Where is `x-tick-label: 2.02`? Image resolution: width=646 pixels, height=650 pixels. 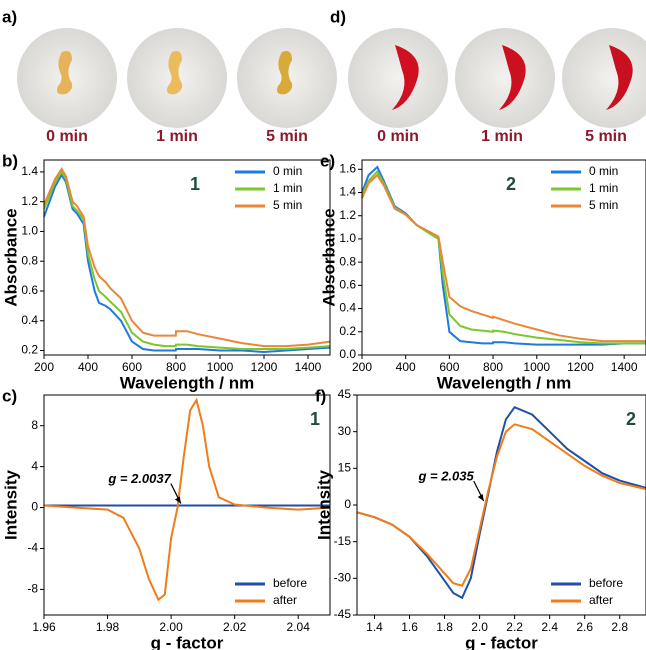 x-tick-label: 2.02 is located at coordinates (235, 627).